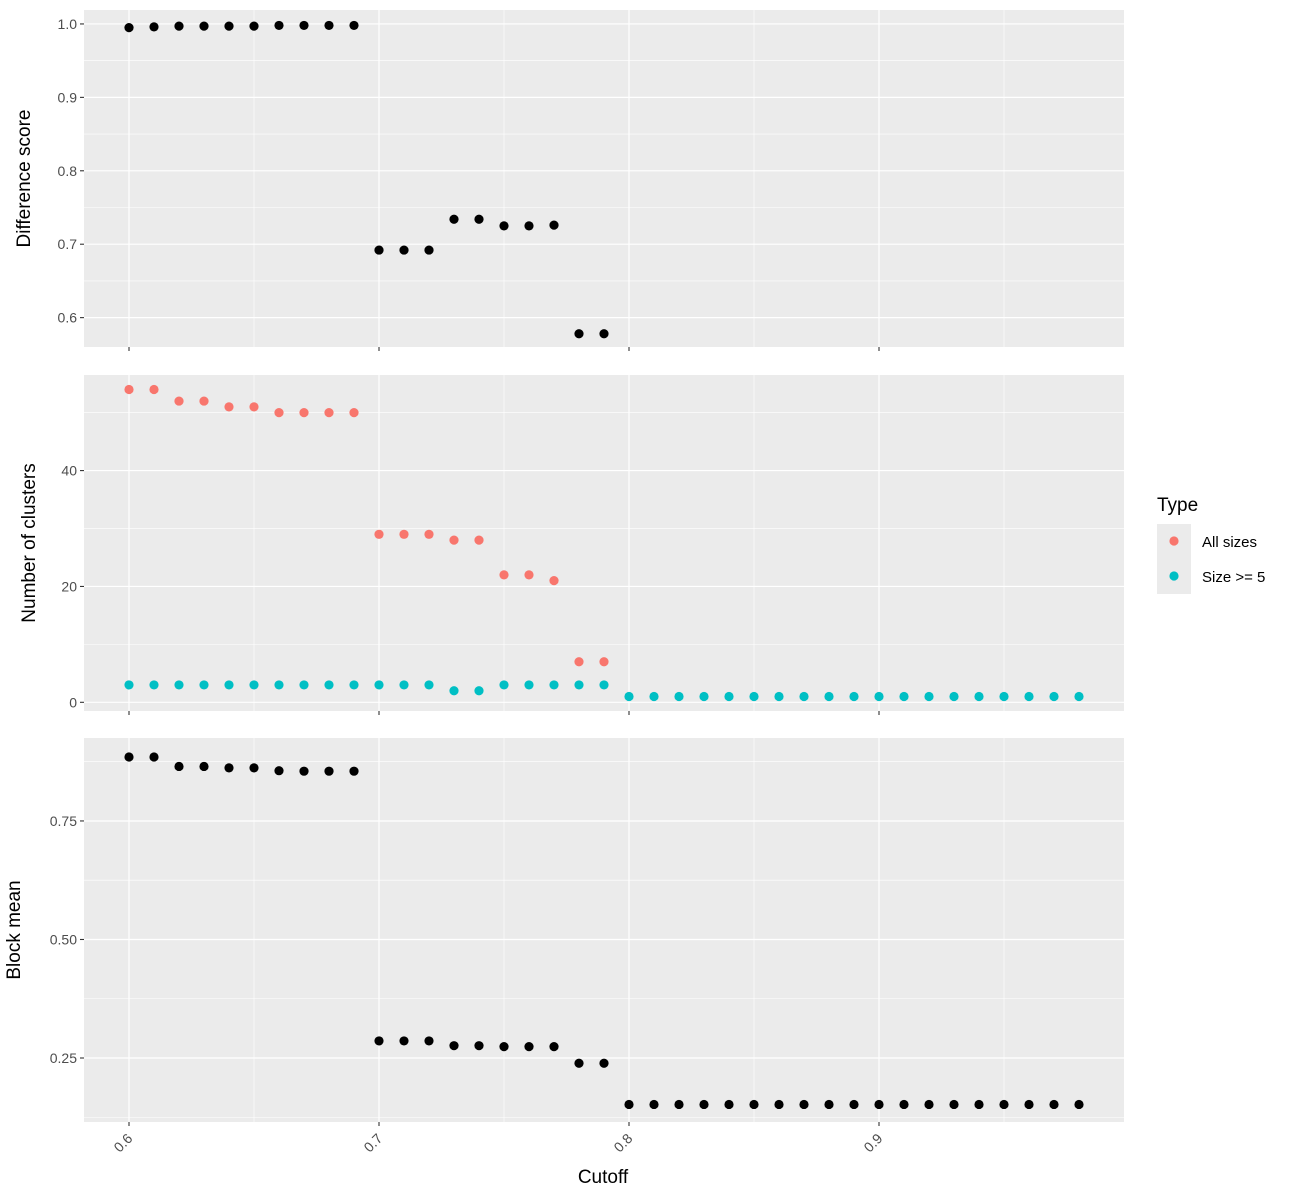  Describe the element at coordinates (14, 929) in the screenshot. I see `y-axis-title: Block mean` at that location.